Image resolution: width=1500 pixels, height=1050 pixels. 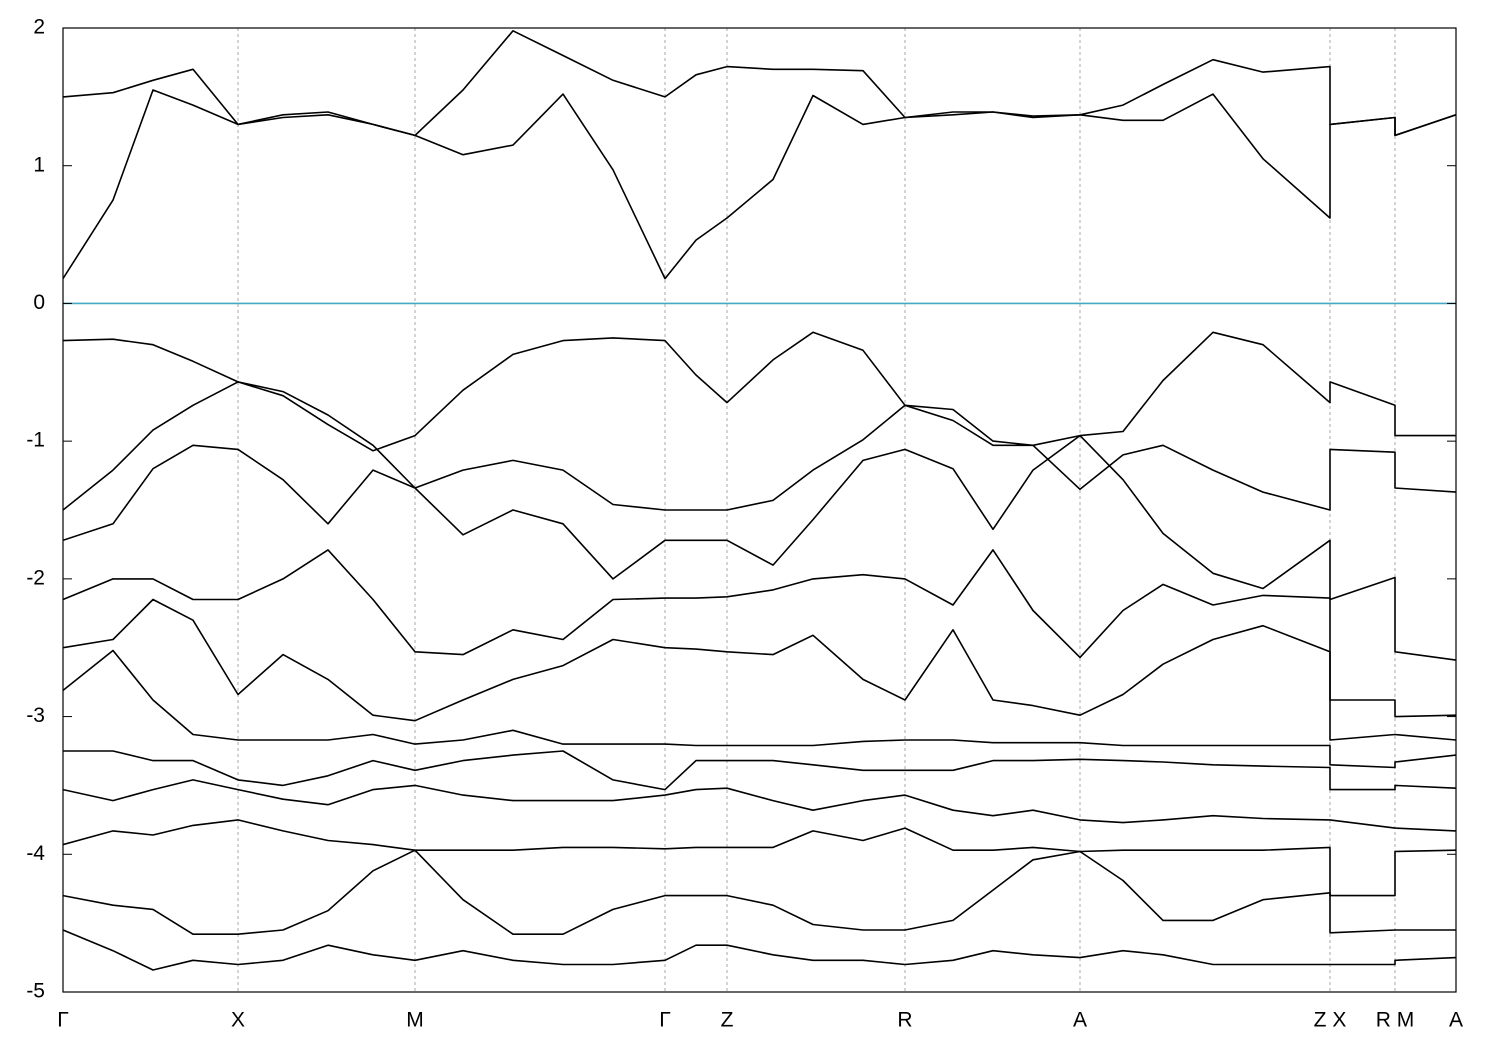 I want to click on y-tick-label: 1, so click(x=39, y=164).